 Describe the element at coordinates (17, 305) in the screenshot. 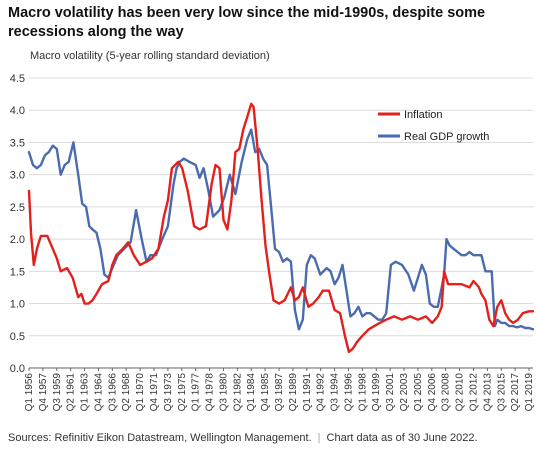

I see `y-tick-label: 1.0` at that location.